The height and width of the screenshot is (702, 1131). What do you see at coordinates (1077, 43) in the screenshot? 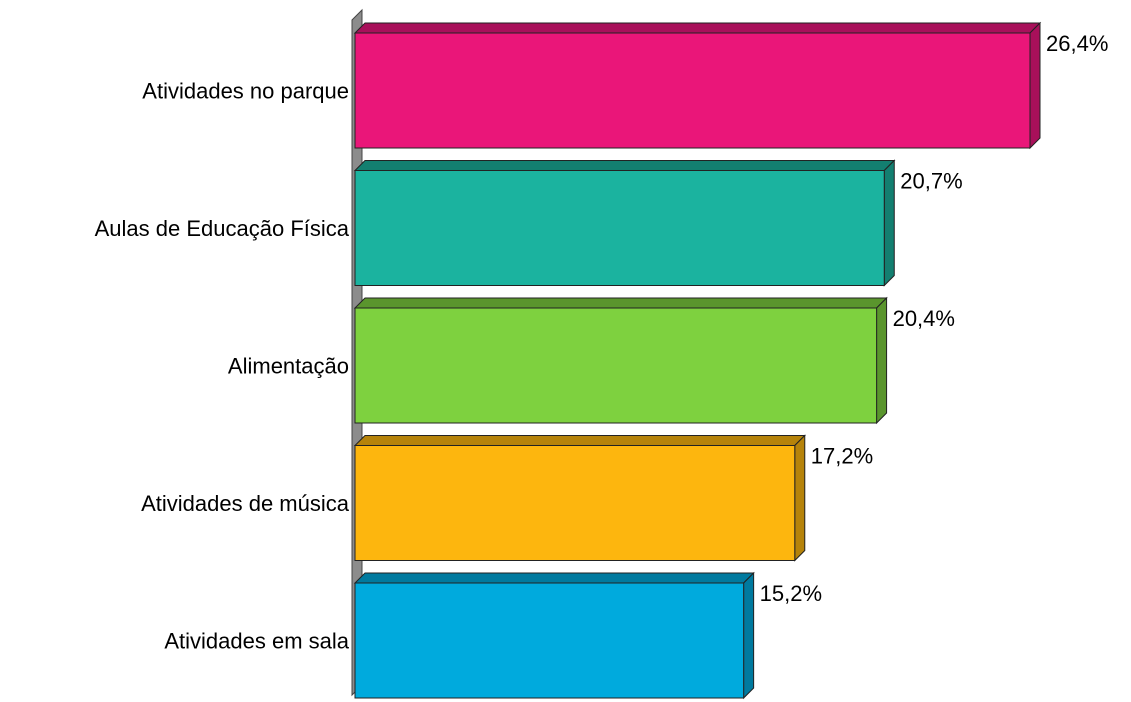
I see `value-label: 26,4%` at bounding box center [1077, 43].